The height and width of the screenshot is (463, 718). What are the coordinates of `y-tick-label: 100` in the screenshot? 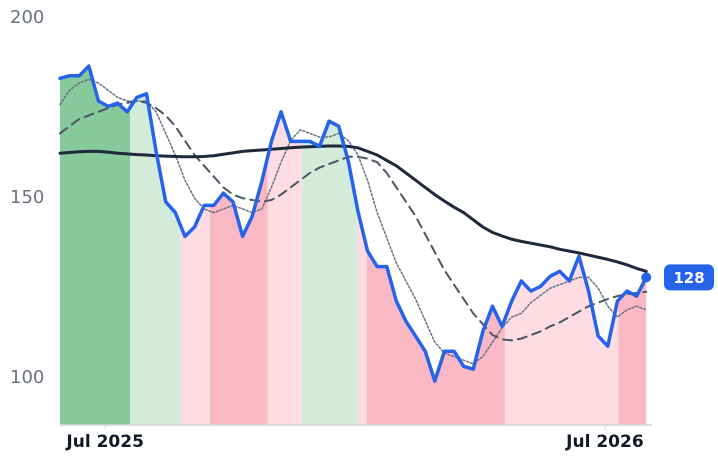 It's located at (27, 377).